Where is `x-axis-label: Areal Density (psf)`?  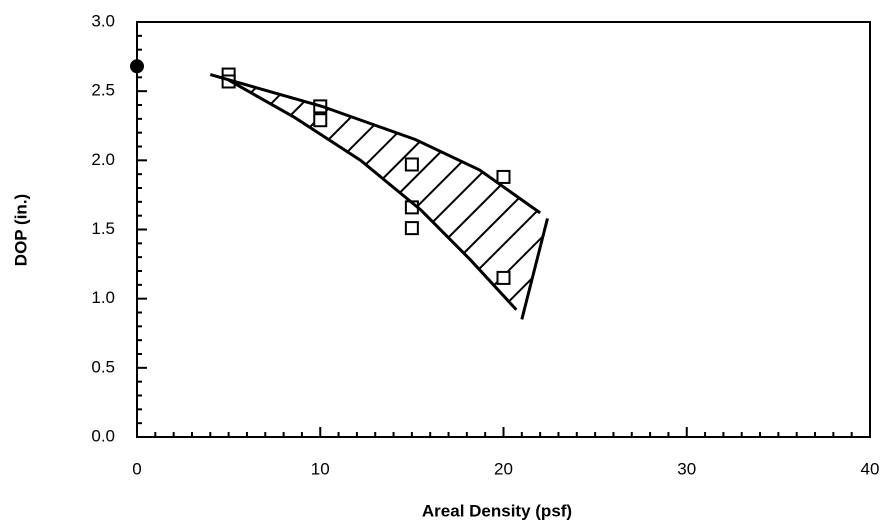
x-axis-label: Areal Density (psf) is located at coordinates (497, 510).